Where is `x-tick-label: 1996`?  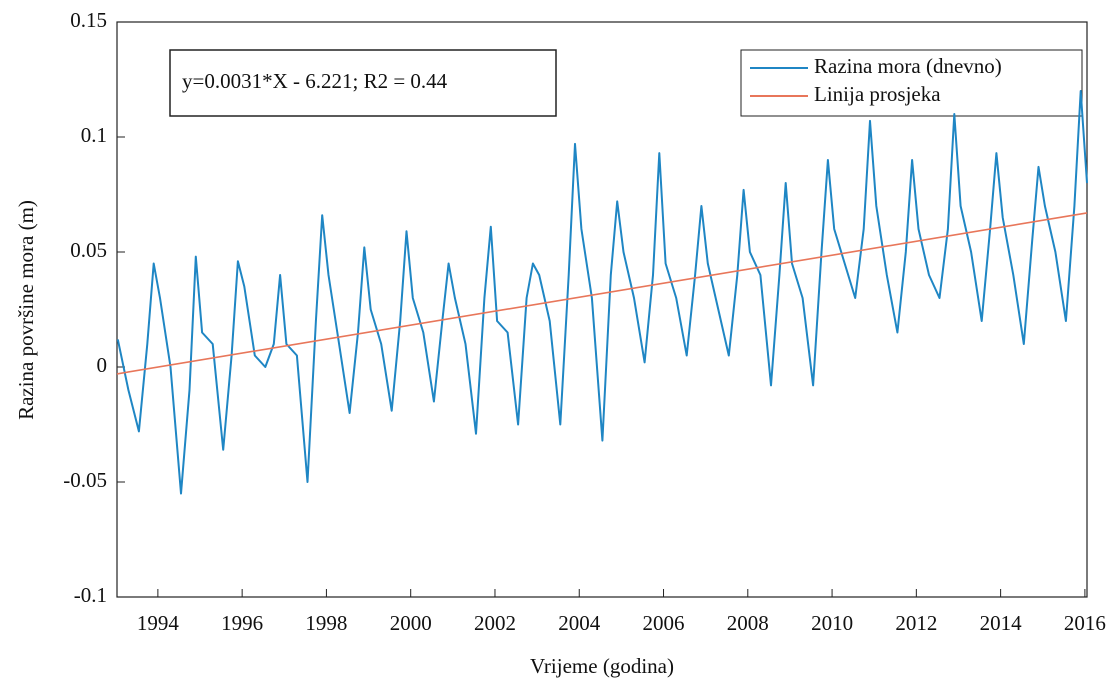 x-tick-label: 1996 is located at coordinates (242, 623).